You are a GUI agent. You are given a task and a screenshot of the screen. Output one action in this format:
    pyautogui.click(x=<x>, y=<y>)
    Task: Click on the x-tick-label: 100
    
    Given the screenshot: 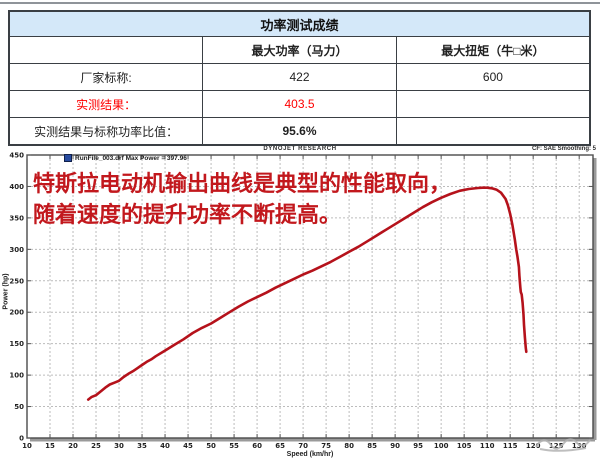 What is the action you would take?
    pyautogui.click(x=441, y=446)
    